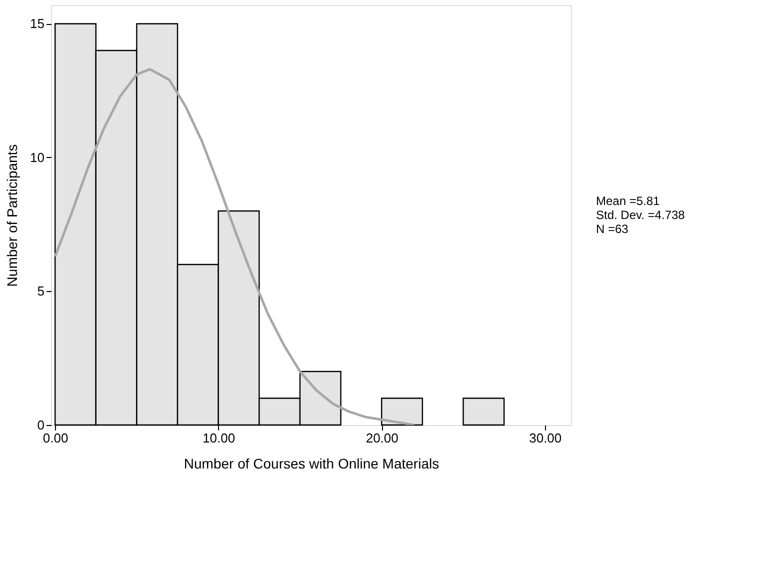  What do you see at coordinates (12, 215) in the screenshot?
I see `y-axis-title: Number of Participants` at bounding box center [12, 215].